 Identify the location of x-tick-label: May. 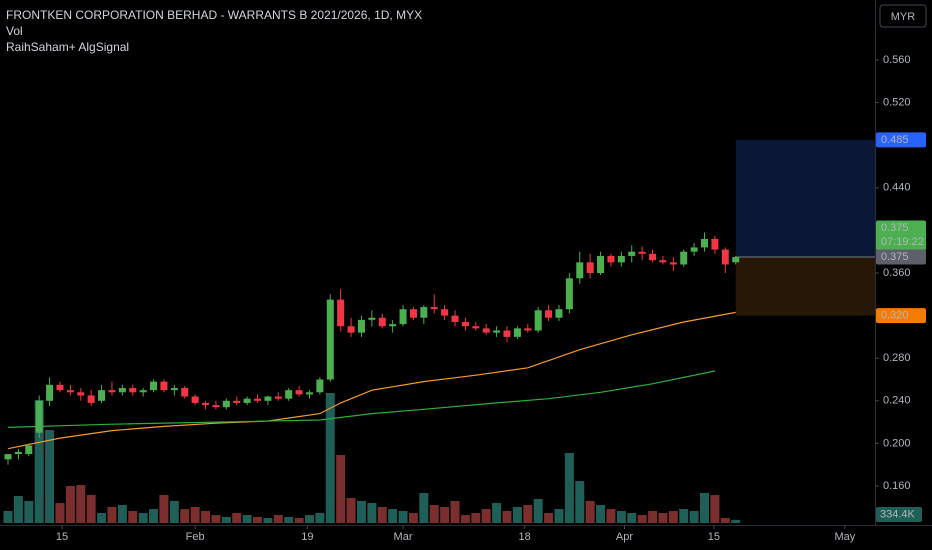
(844, 537).